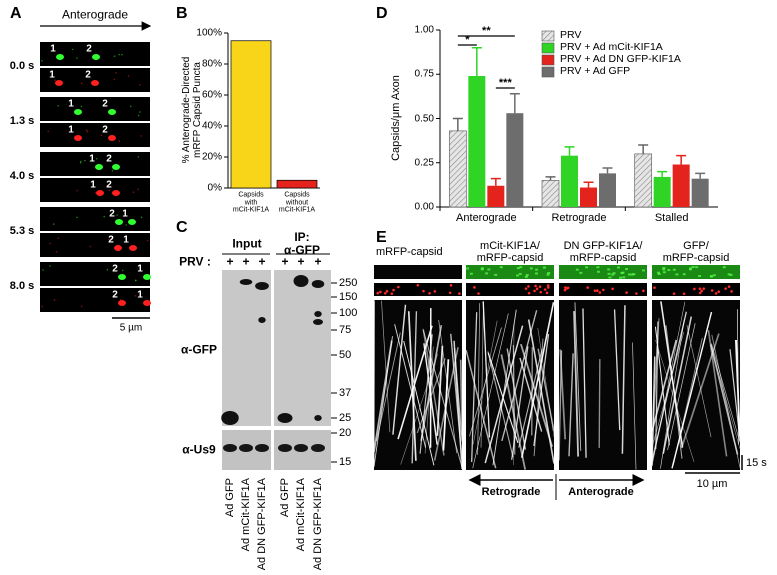 This screenshot has height=575, width=777. Describe the element at coordinates (424, 118) in the screenshot. I see `y-tick-label: 0.50` at that location.